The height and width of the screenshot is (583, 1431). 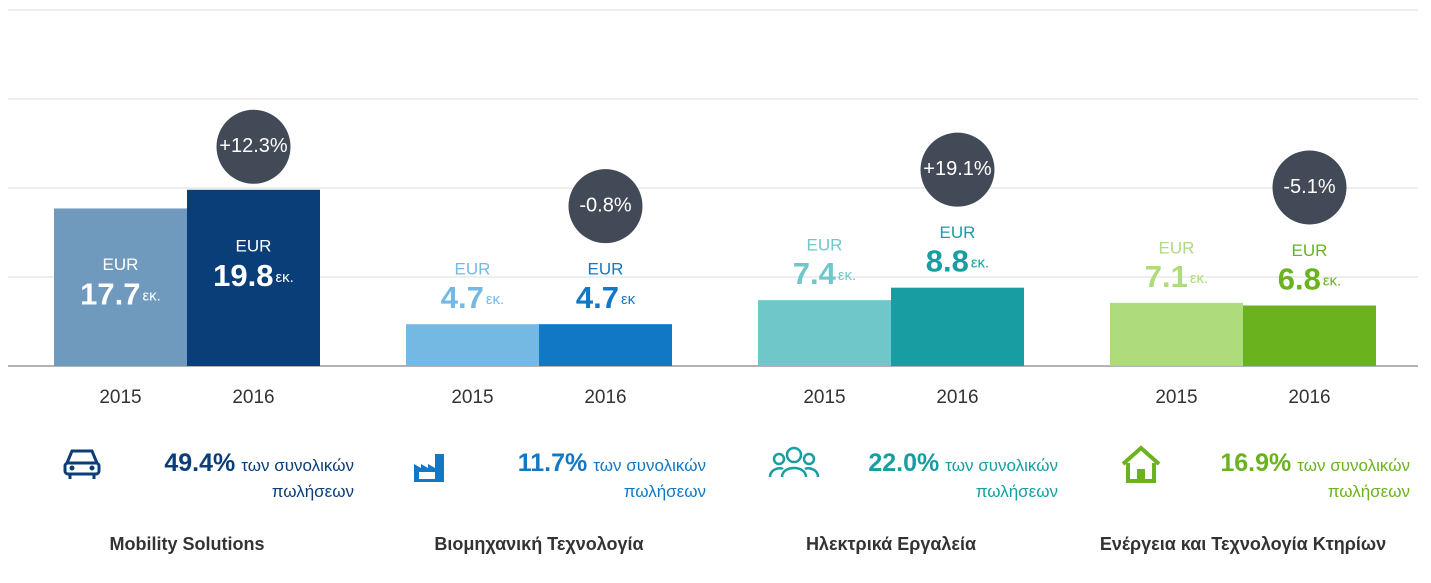 I want to click on value-label: 6.8 εκ., so click(x=1309, y=279).